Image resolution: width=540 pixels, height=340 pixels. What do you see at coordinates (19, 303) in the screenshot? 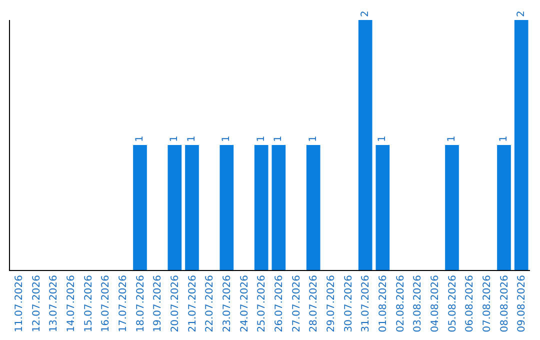
I see `x-tick-label: 11.07.2026` at bounding box center [19, 303].